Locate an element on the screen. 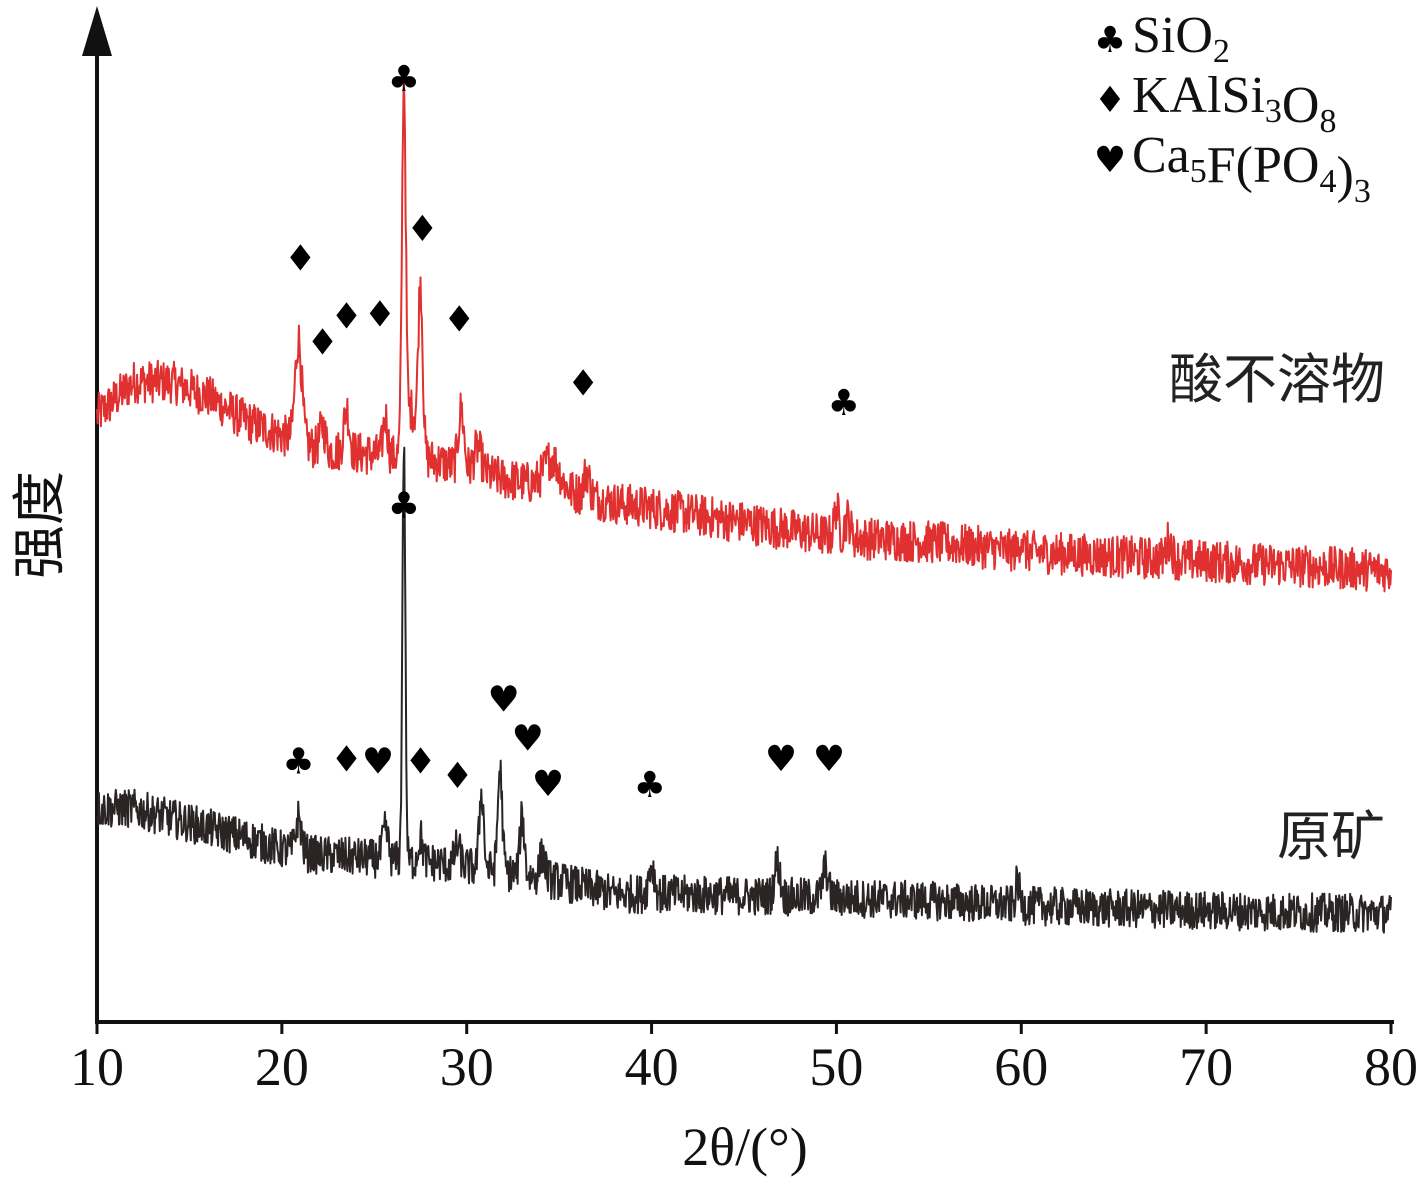 The height and width of the screenshot is (1181, 1417). y-axis-arrow is located at coordinates (97, 31).